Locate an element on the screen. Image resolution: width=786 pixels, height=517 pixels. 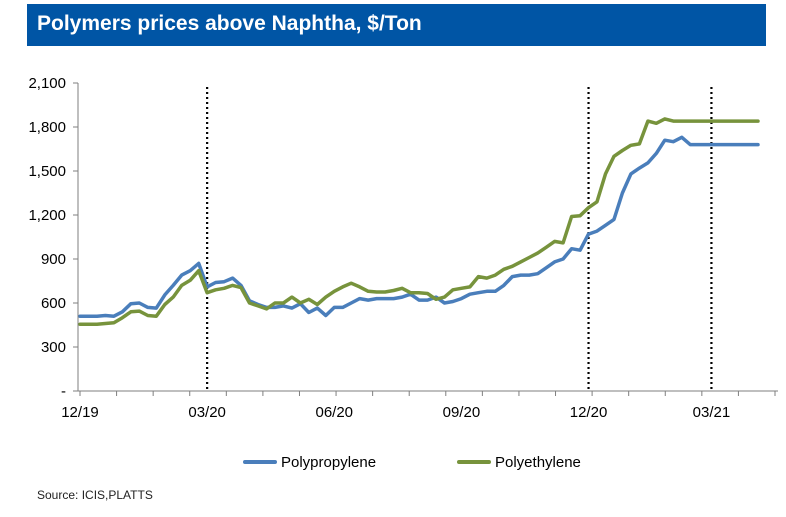
legend-label-polyethylene: Polyethylene is located at coordinates (538, 462).